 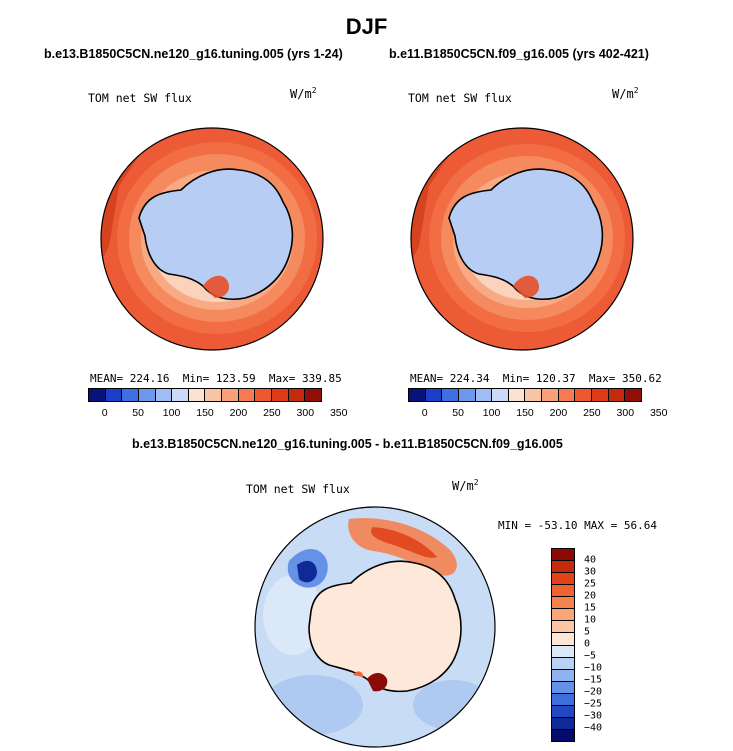 What do you see at coordinates (366, 26) in the screenshot?
I see `main-title: DJF` at bounding box center [366, 26].